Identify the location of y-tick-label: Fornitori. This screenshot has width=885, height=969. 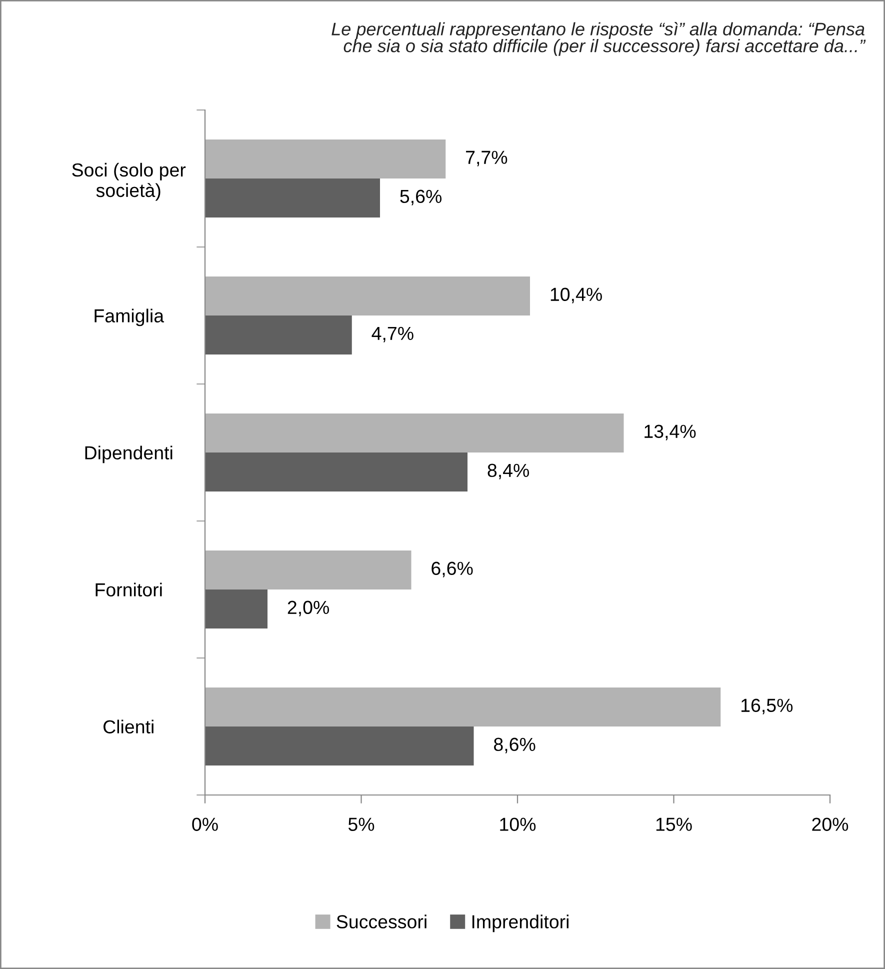
(129, 589).